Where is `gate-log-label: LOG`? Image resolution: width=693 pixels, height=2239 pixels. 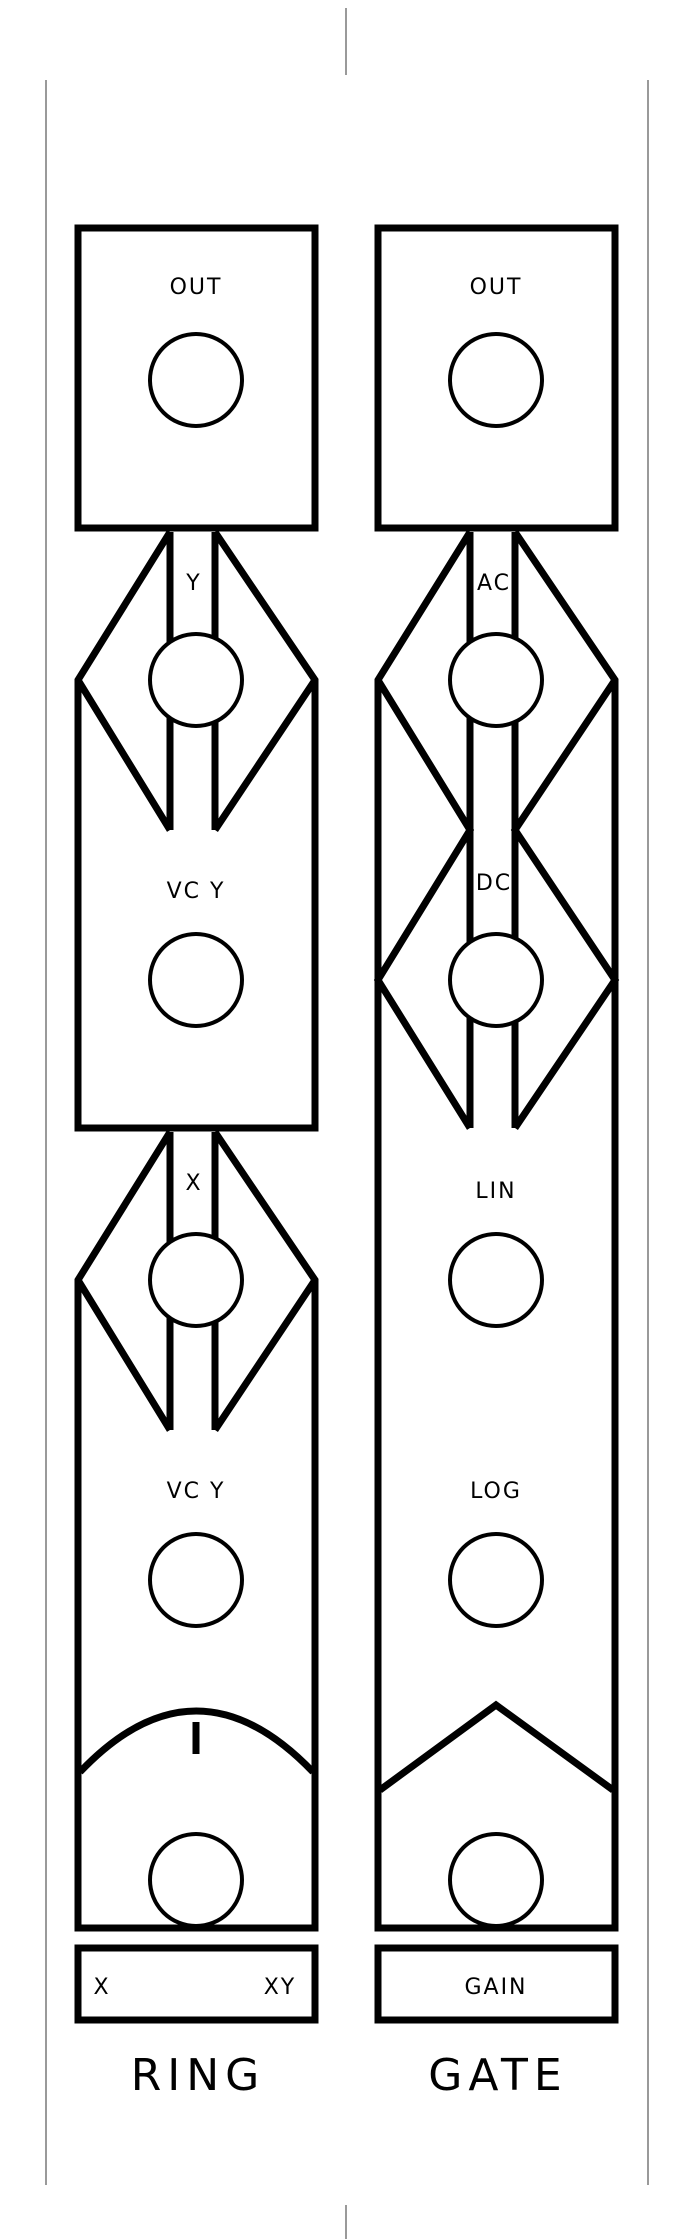 gate-log-label: LOG is located at coordinates (496, 1491).